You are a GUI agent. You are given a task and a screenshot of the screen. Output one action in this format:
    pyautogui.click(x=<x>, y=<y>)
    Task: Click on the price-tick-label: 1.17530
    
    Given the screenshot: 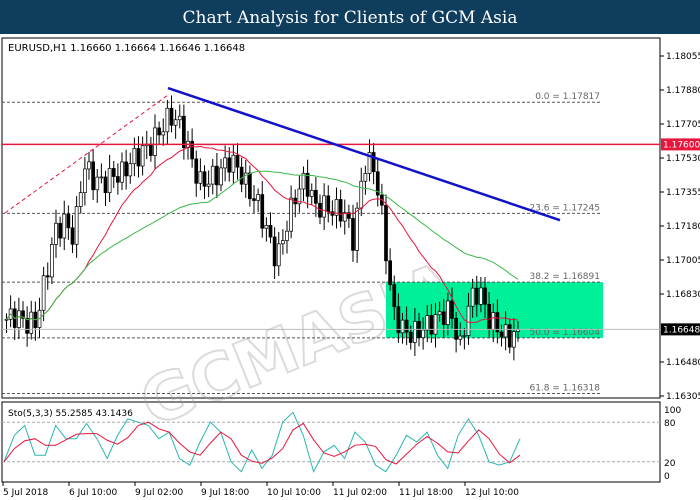 What is the action you would take?
    pyautogui.click(x=683, y=159)
    